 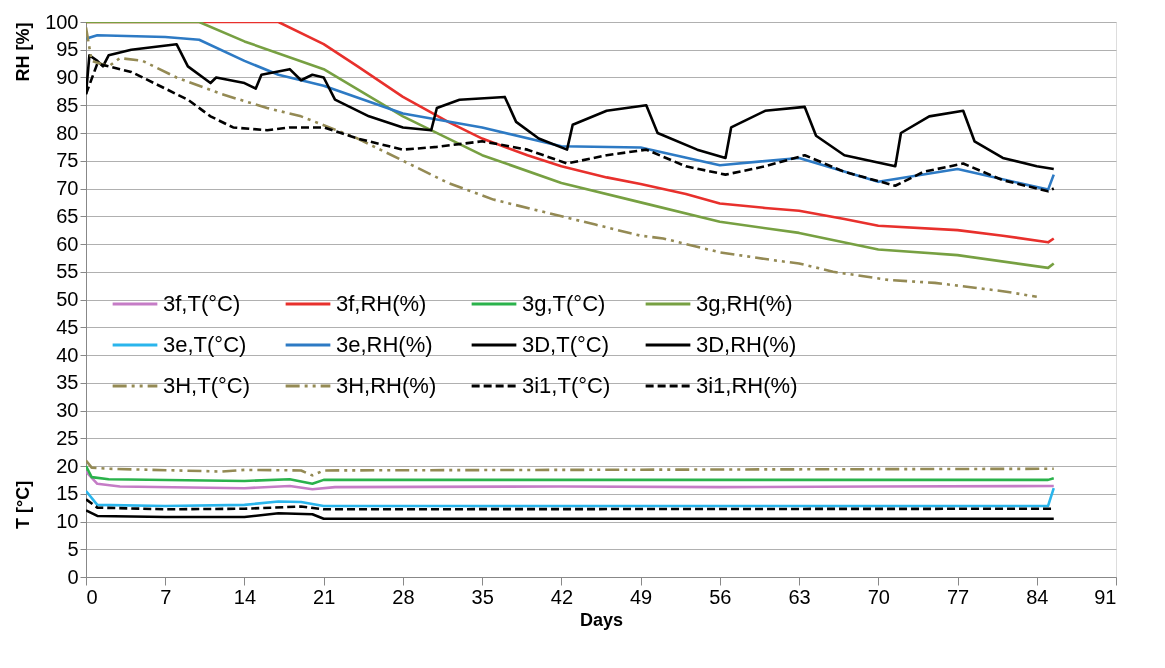 What do you see at coordinates (67, 132) in the screenshot?
I see `y-tick-label: 80` at bounding box center [67, 132].